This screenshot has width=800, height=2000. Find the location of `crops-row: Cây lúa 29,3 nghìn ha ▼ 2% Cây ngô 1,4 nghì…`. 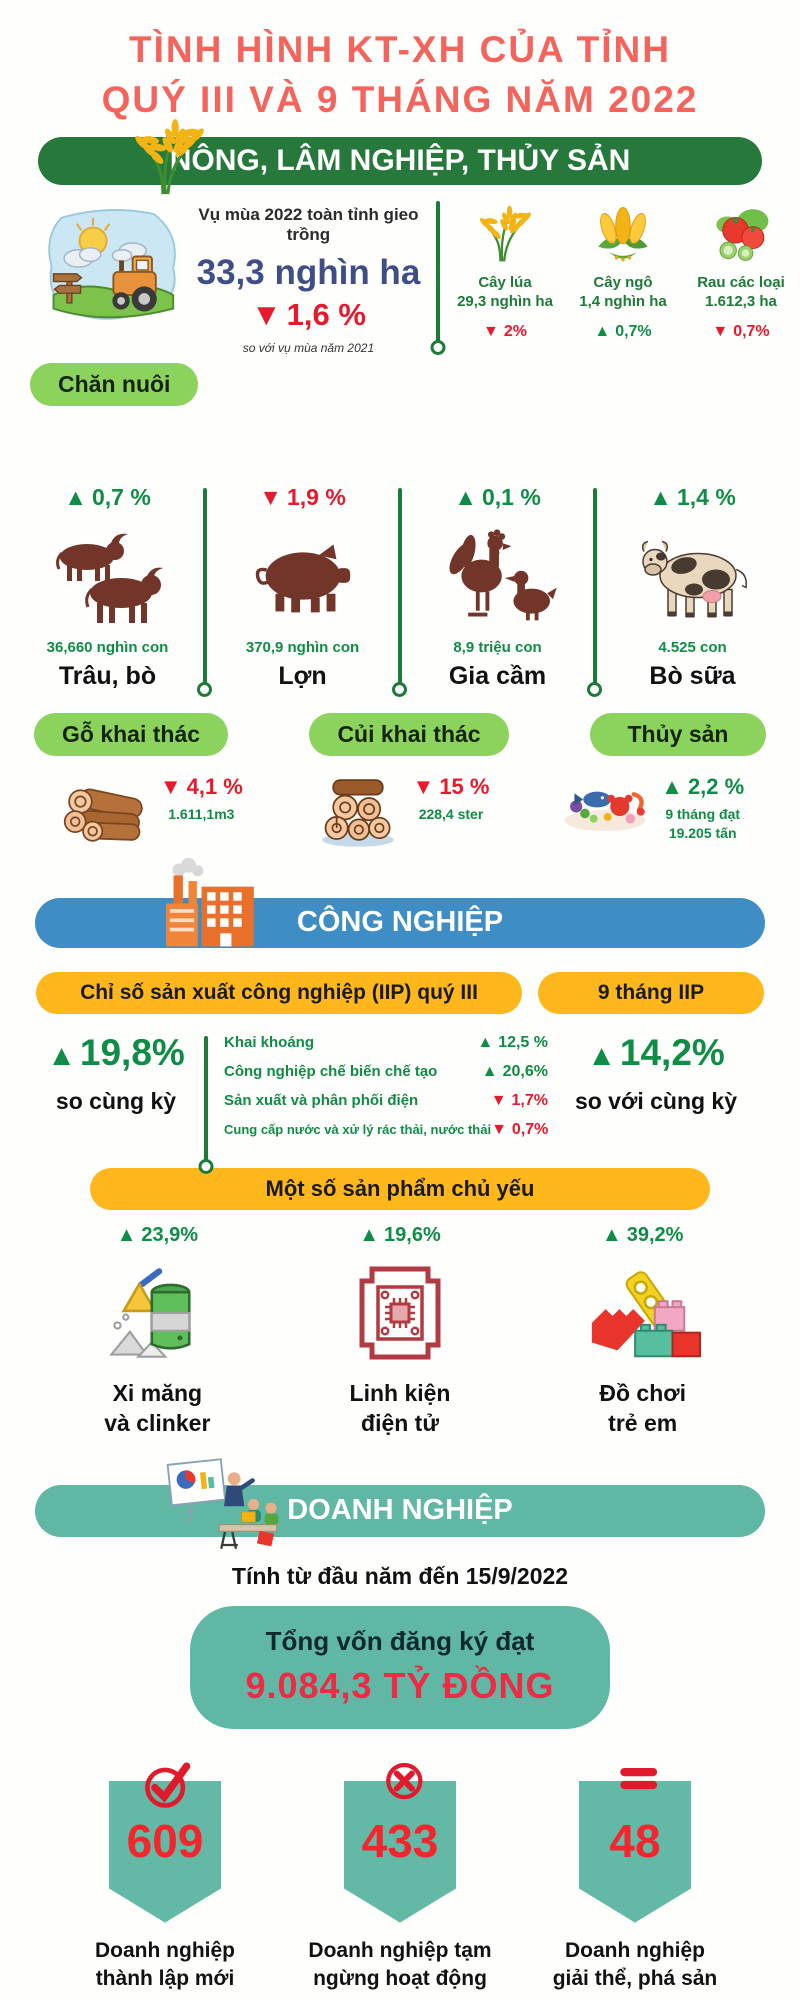

crops-row: Cây lúa 29,3 nghìn ha ▼ 2% Cây ngô 1,4 nghì… is located at coordinates (623, 271).